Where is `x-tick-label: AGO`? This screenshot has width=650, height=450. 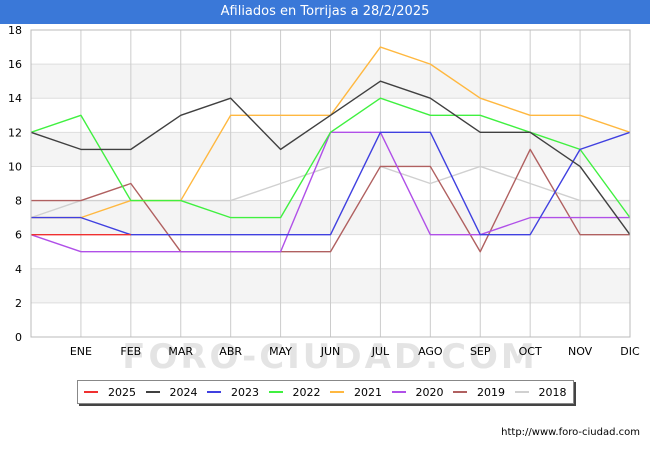 x-tick-label: AGO is located at coordinates (430, 351).